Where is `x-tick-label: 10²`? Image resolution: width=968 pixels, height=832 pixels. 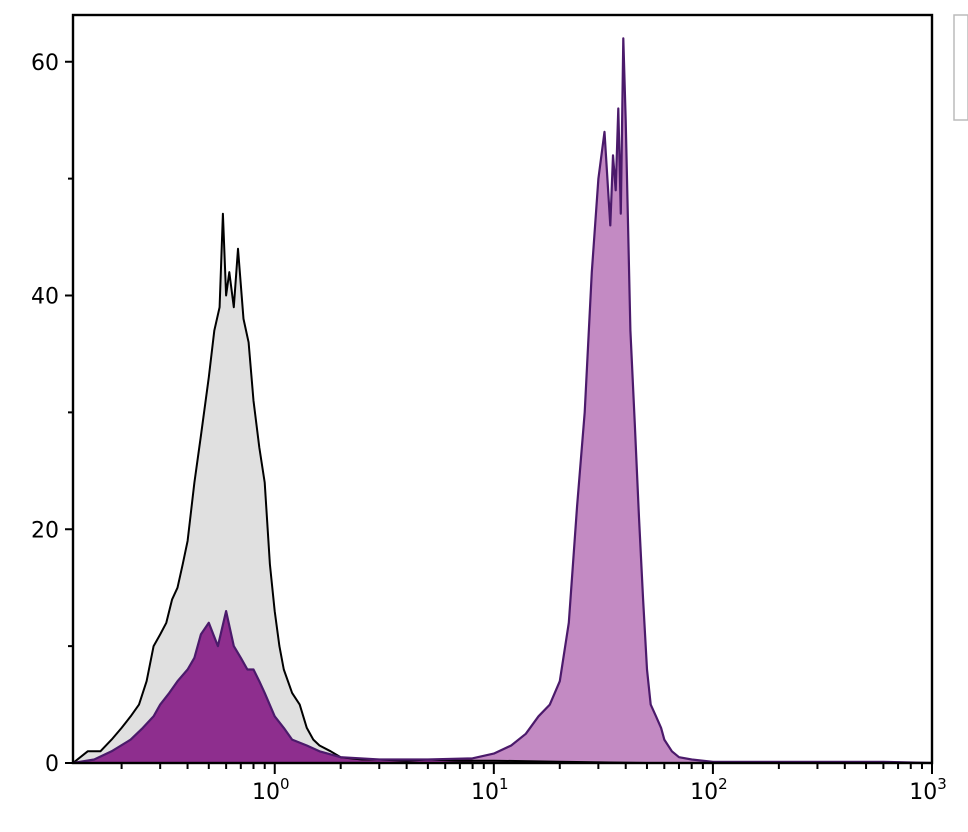 x-tick-label: 10² is located at coordinates (709, 790).